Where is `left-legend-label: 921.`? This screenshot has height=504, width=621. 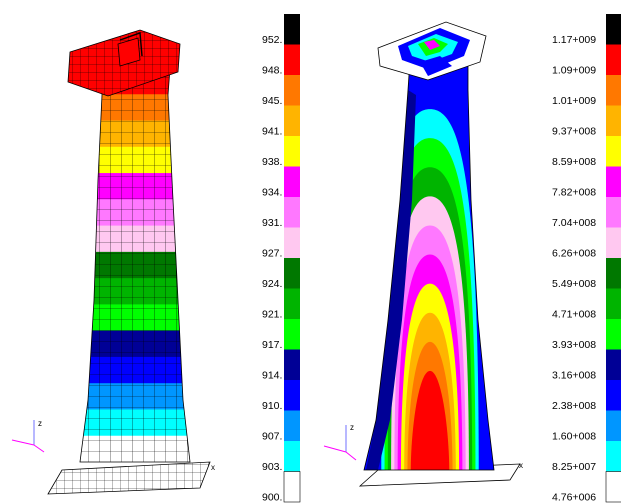
left-legend-label: 921. is located at coordinates (272, 314).